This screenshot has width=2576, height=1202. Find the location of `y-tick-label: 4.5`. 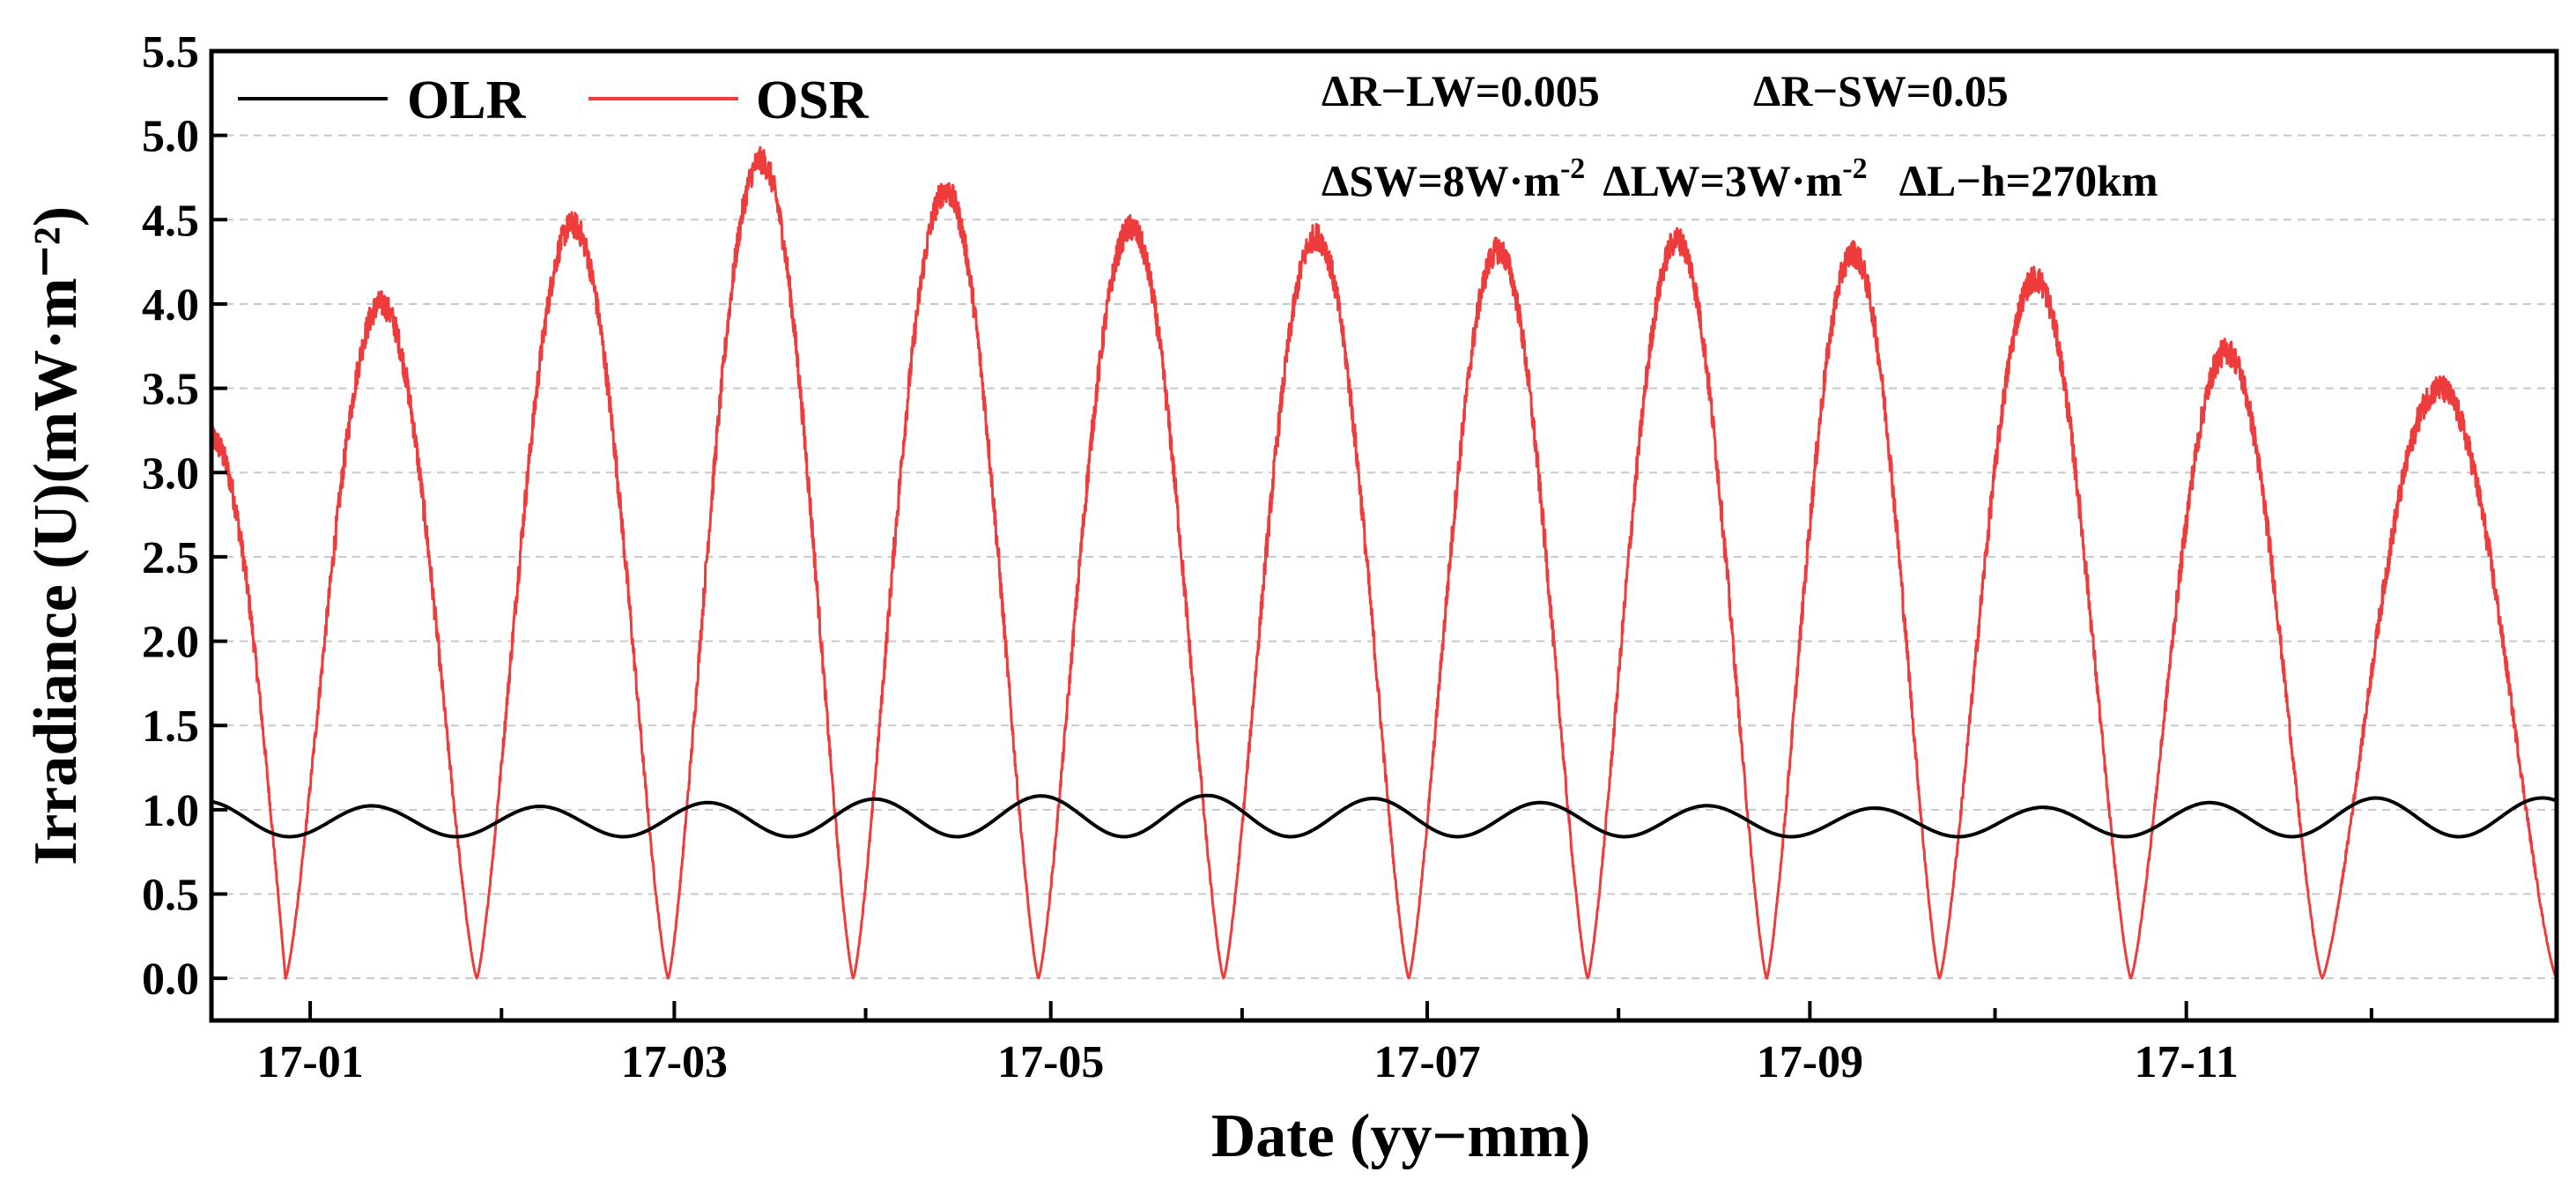

y-tick-label: 4.5 is located at coordinates (171, 221).